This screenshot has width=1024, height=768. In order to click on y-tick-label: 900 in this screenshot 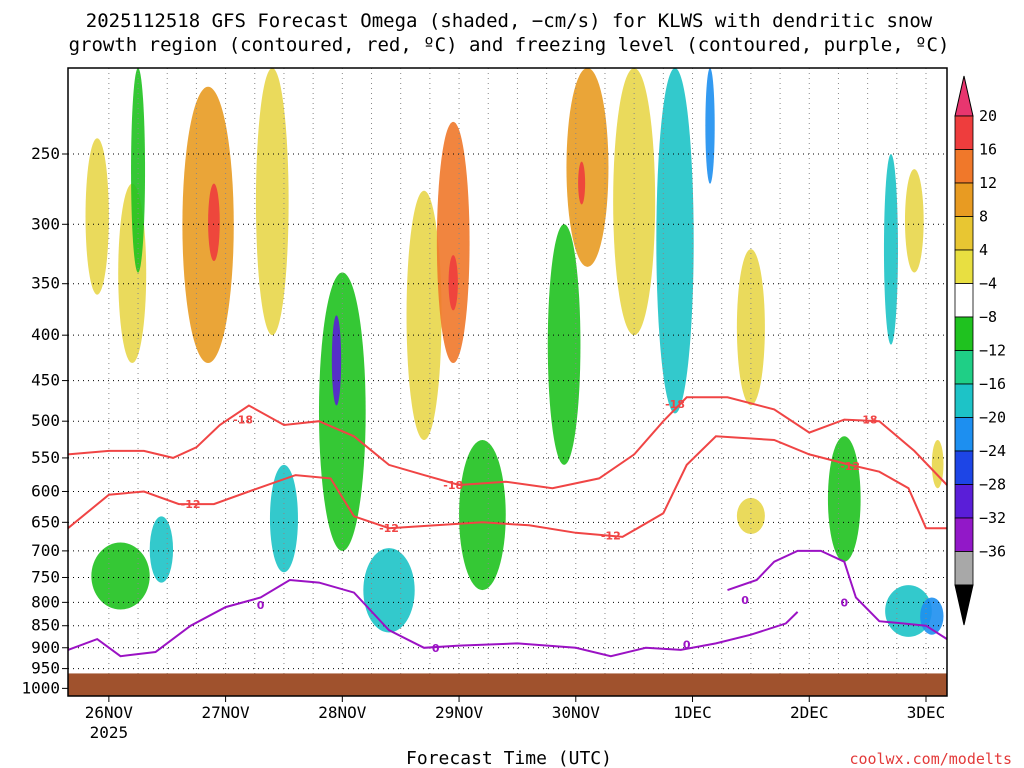, I will do `click(45, 647)`.